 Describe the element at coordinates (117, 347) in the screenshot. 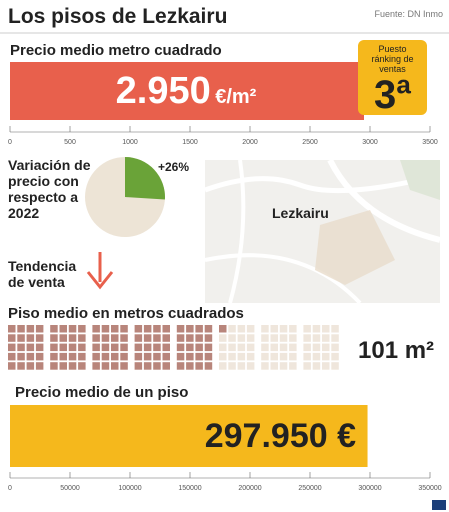

I see `waffle-filled` at that location.